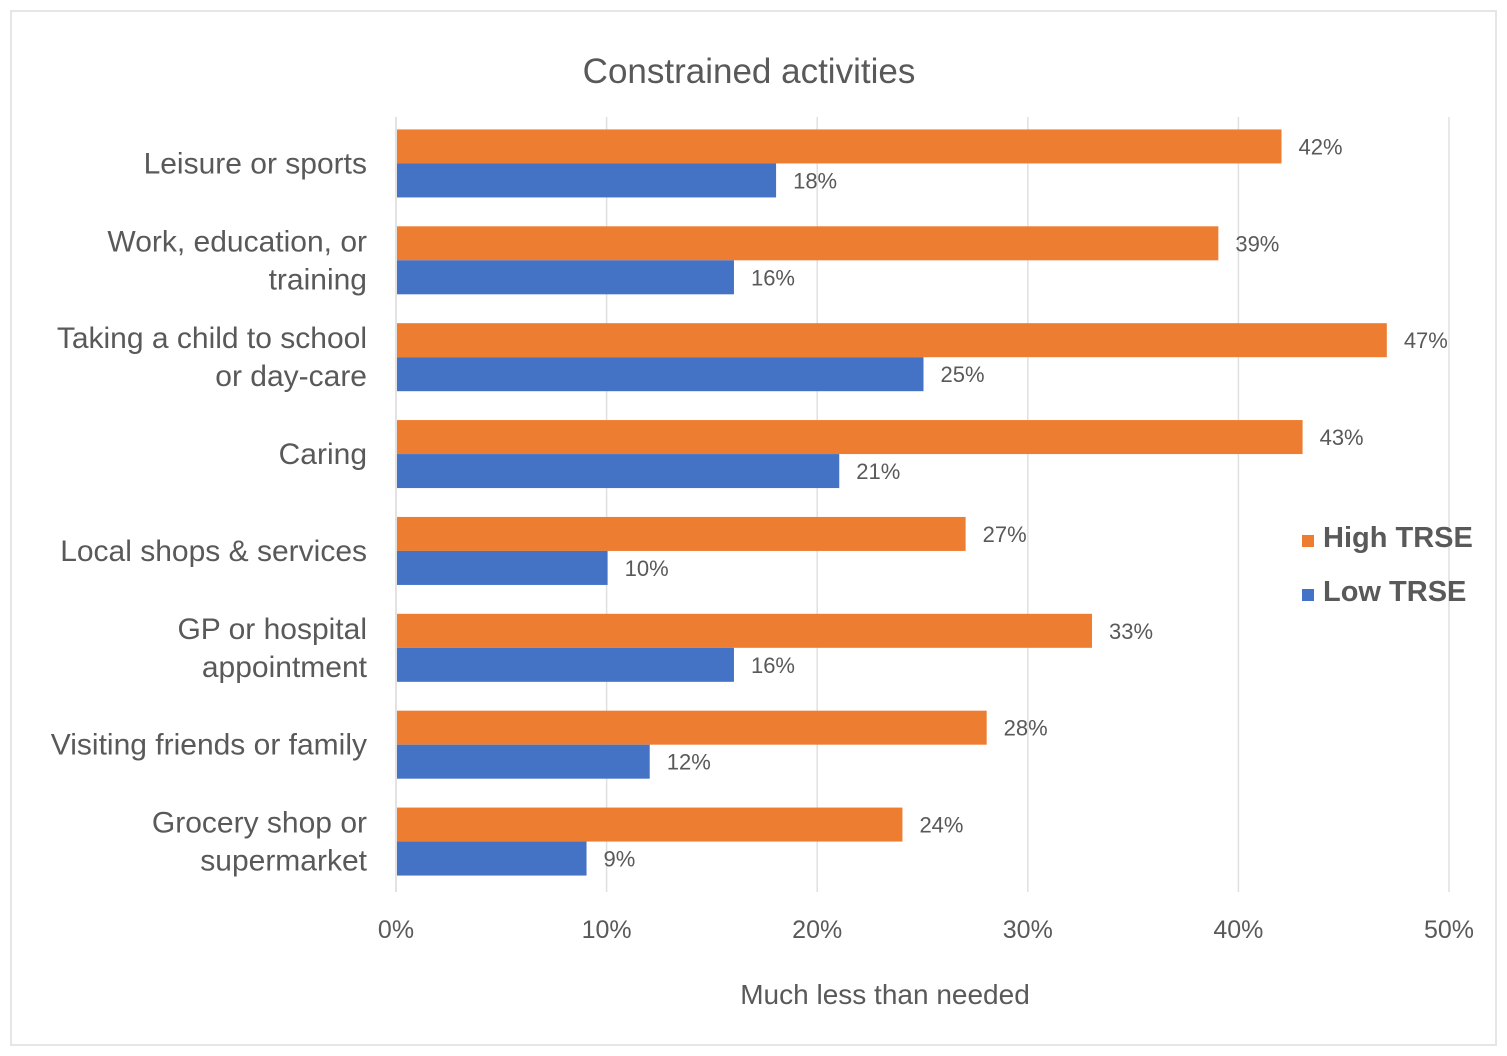 Image resolution: width=1507 pixels, height=1056 pixels. Describe the element at coordinates (237, 241) in the screenshot. I see `category-label-line: Work, education, or` at that location.